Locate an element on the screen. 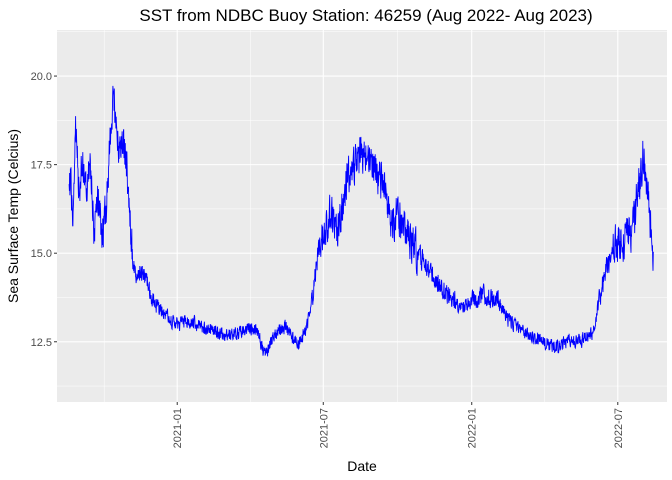 This screenshot has height=480, width=672. x-tick-label: 2022-07 is located at coordinates (619, 428).